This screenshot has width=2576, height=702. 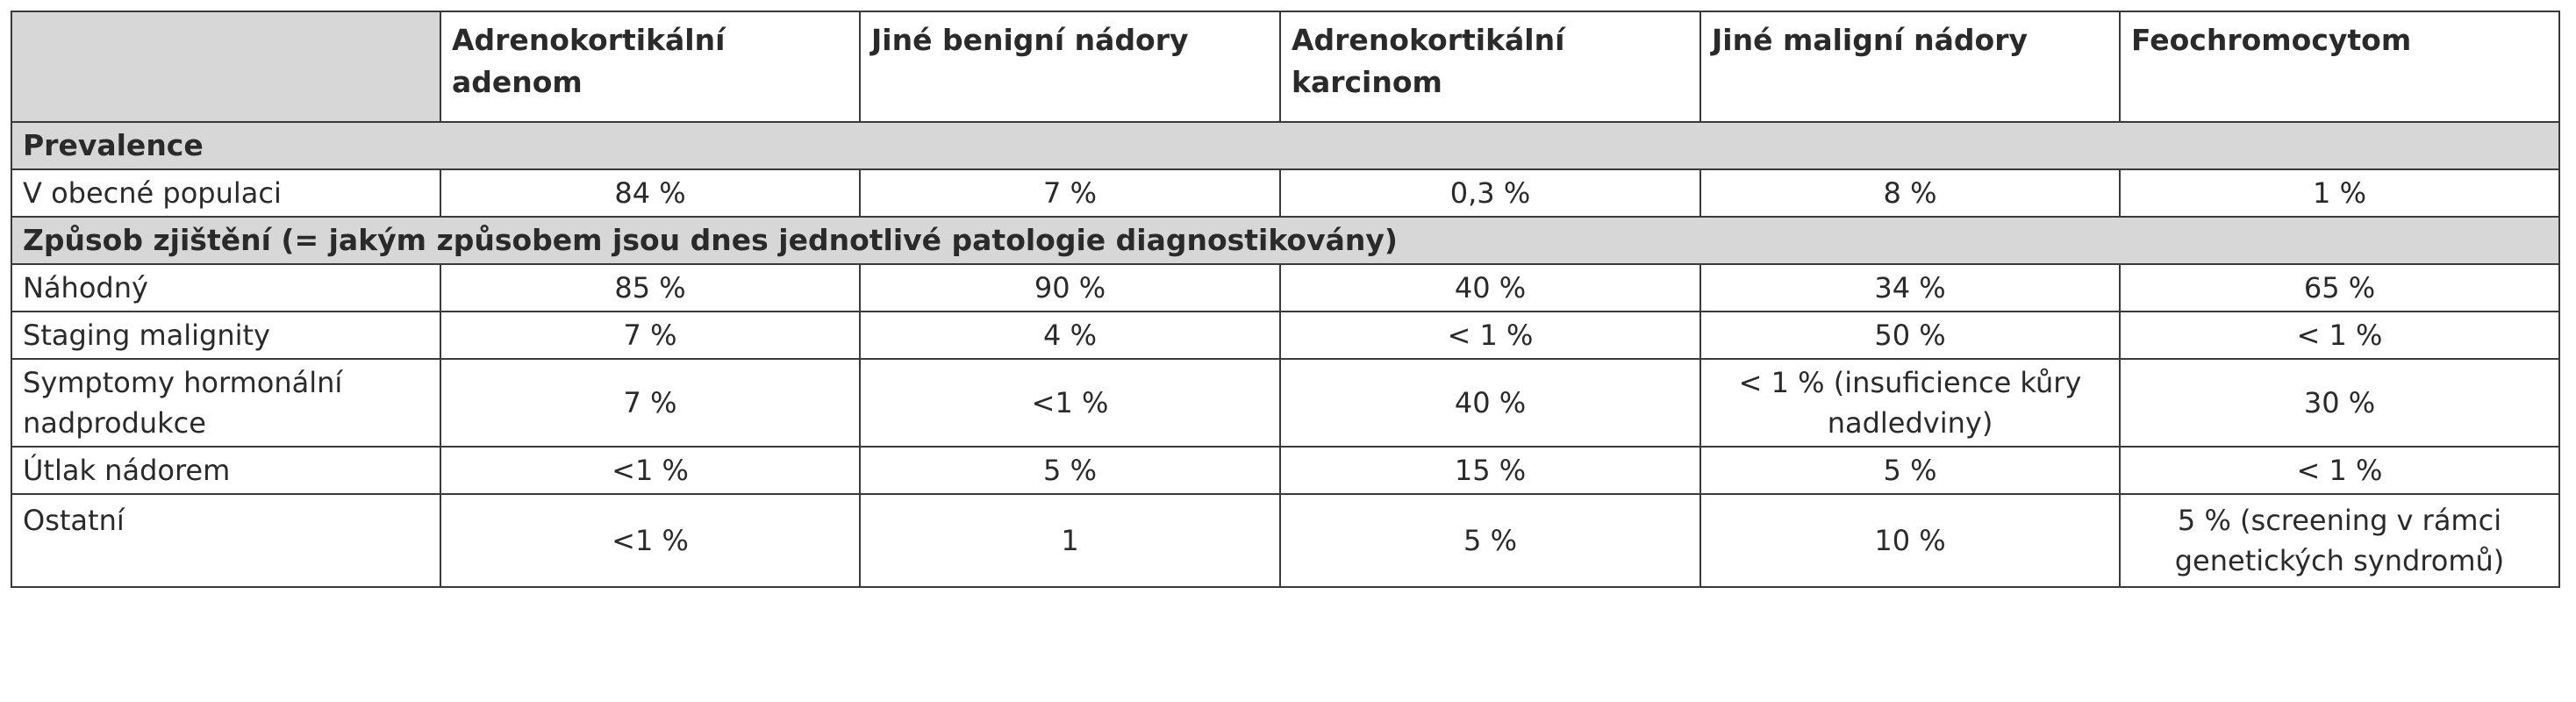 I want to click on table-cell: 8 %, so click(x=1910, y=193).